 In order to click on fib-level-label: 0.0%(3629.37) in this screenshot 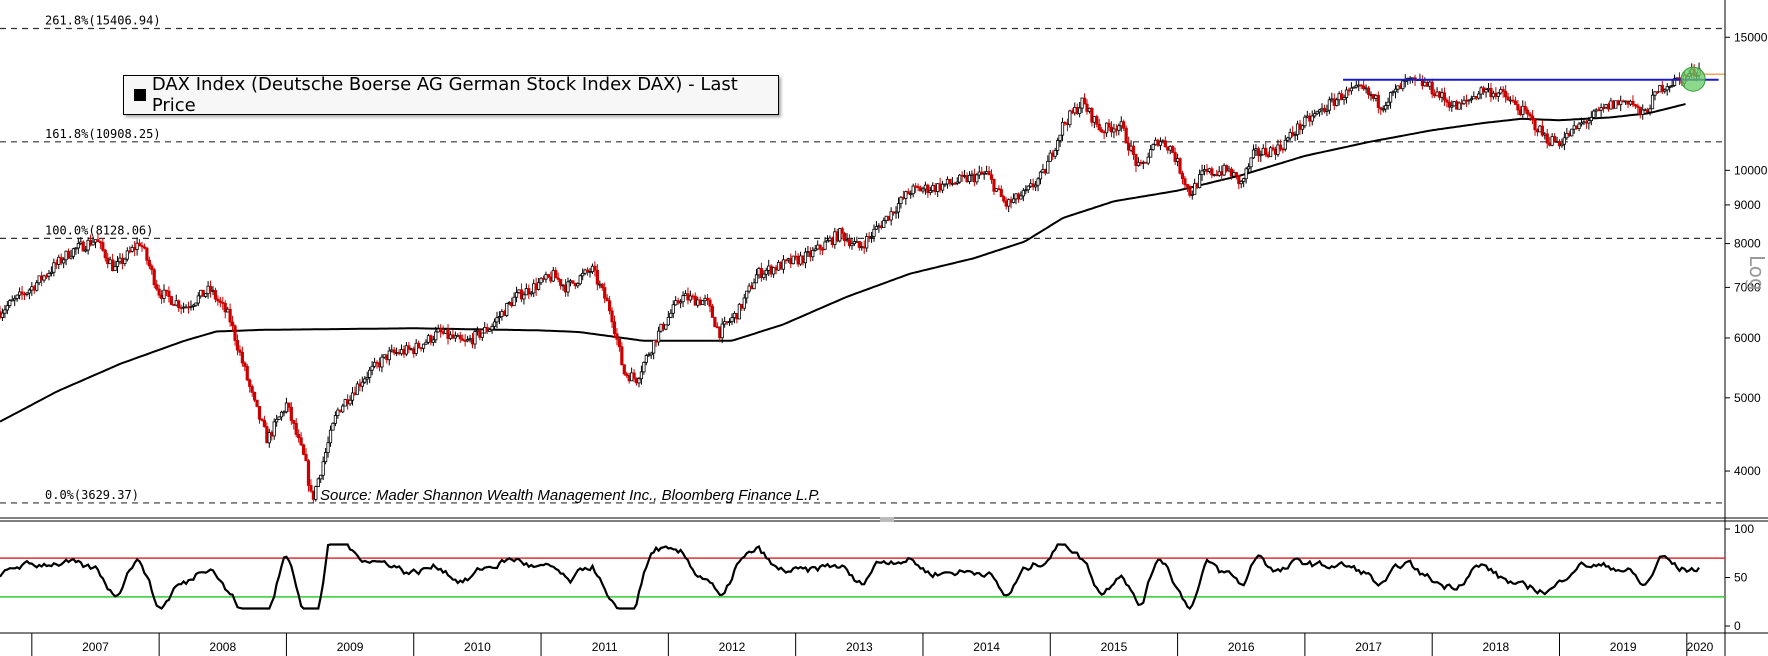, I will do `click(92, 495)`.